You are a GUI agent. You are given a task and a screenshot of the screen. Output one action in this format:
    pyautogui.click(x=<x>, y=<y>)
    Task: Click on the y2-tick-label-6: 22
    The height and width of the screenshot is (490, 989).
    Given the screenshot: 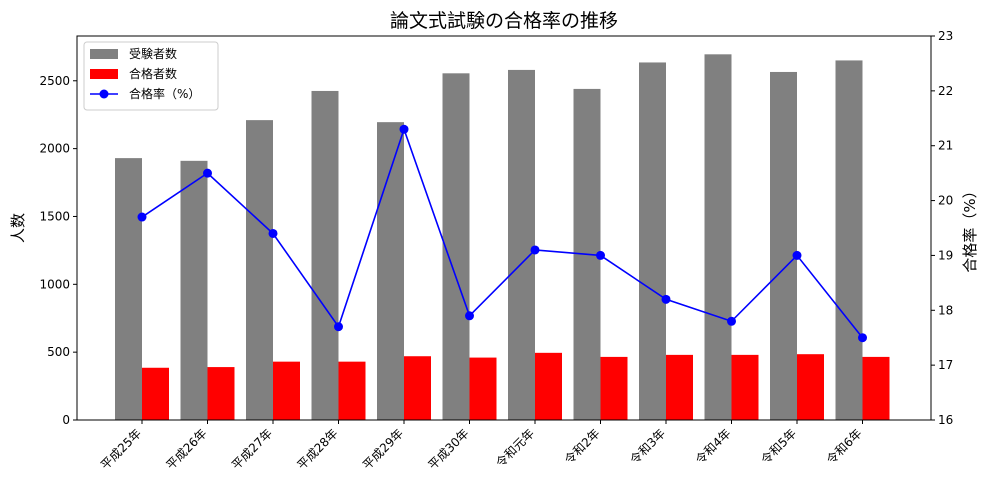 What is the action you would take?
    pyautogui.click(x=945, y=91)
    